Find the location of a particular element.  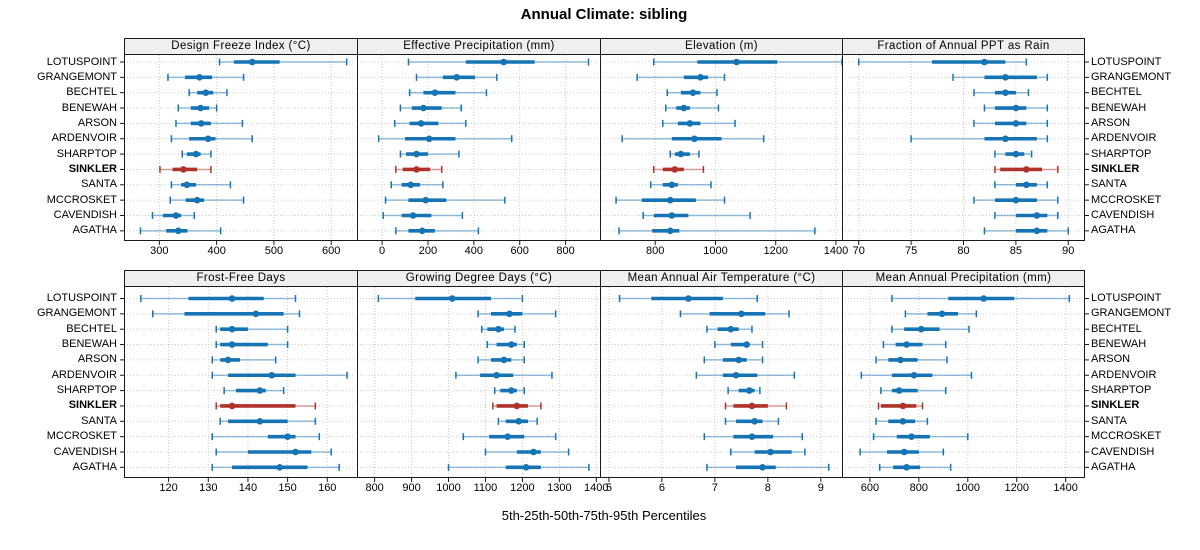

axis-tick-label: 800 is located at coordinates (565, 251).